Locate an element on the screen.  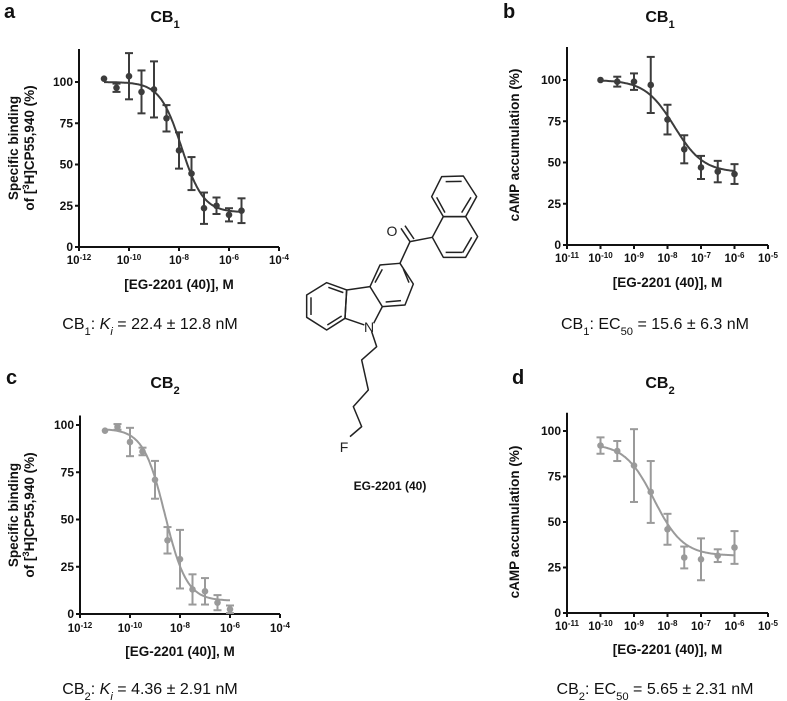
carbazole-ring-left is located at coordinates (326, 306).